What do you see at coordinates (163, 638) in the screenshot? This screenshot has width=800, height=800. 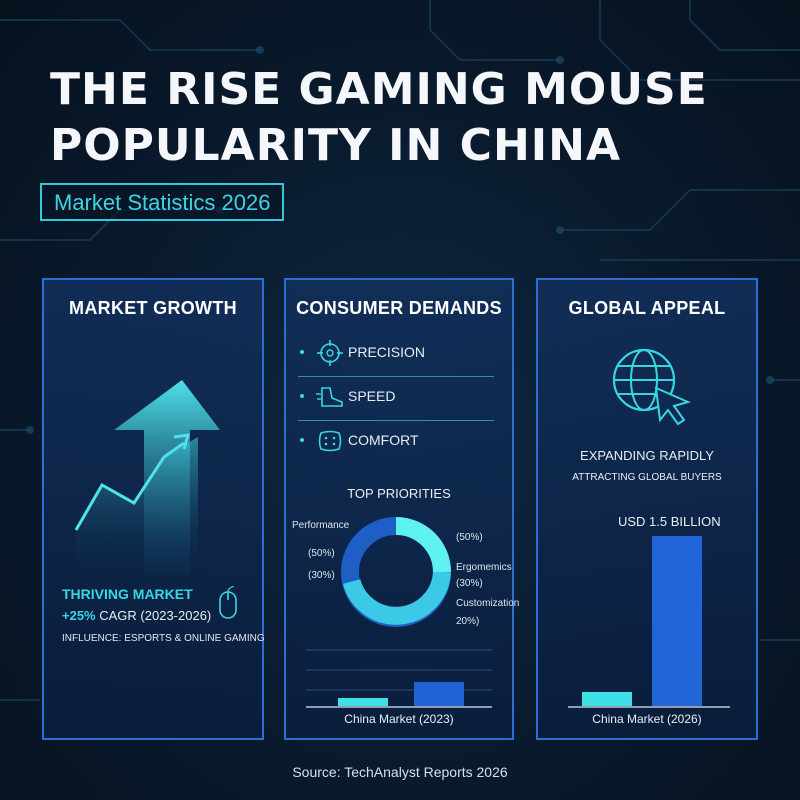 I see `influence-text: INFLUENCE: ESPORTS & ONLINE GAMING` at bounding box center [163, 638].